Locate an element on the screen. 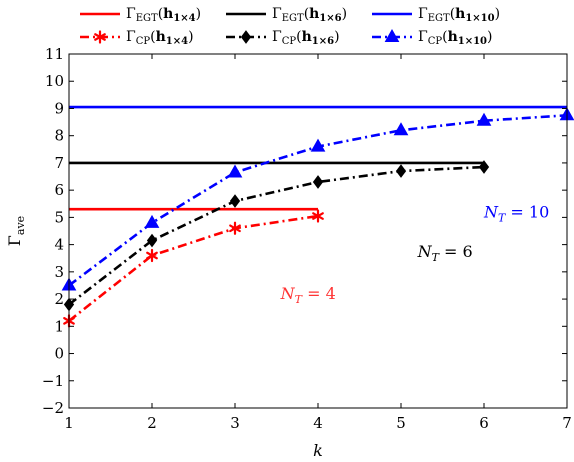 This screenshot has width=574, height=462. legend-entry-cp-h-1-4: ΓCP(h1×4) is located at coordinates (137, 38).